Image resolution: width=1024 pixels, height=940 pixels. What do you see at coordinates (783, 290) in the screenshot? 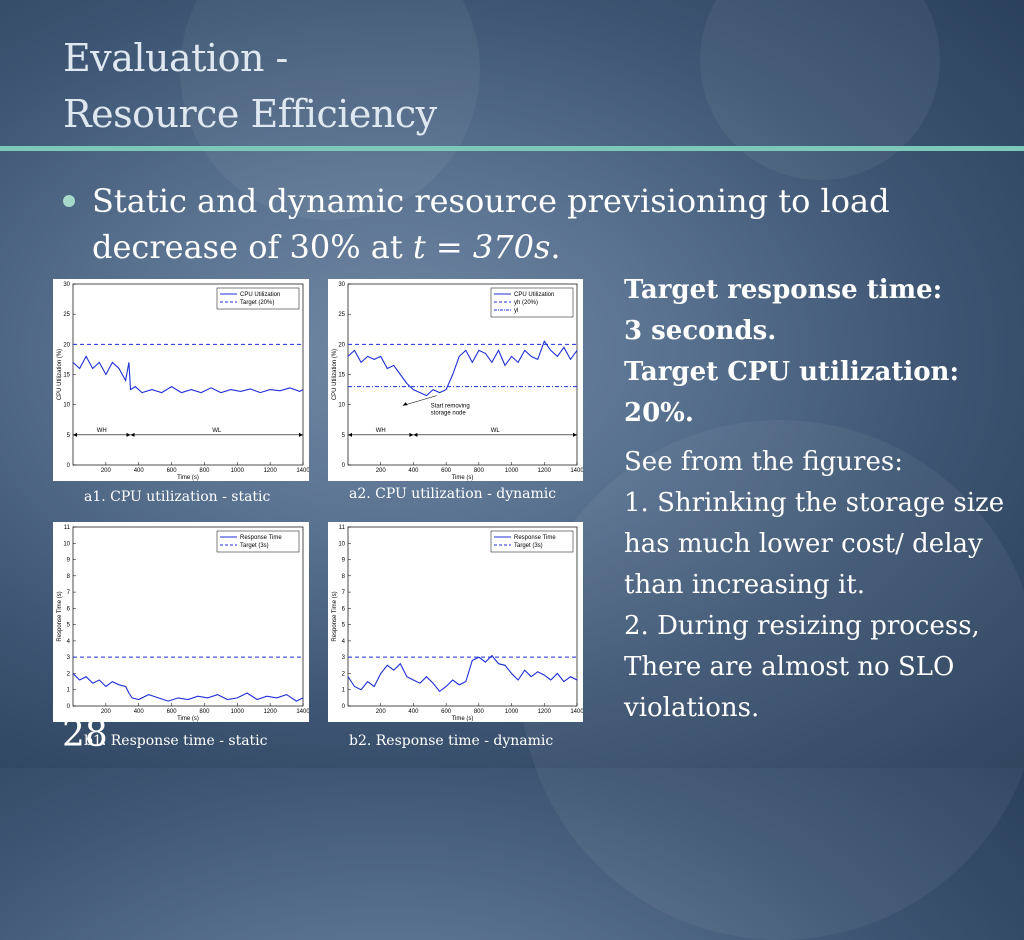
I see `side-bold-1: Target response time:` at bounding box center [783, 290].